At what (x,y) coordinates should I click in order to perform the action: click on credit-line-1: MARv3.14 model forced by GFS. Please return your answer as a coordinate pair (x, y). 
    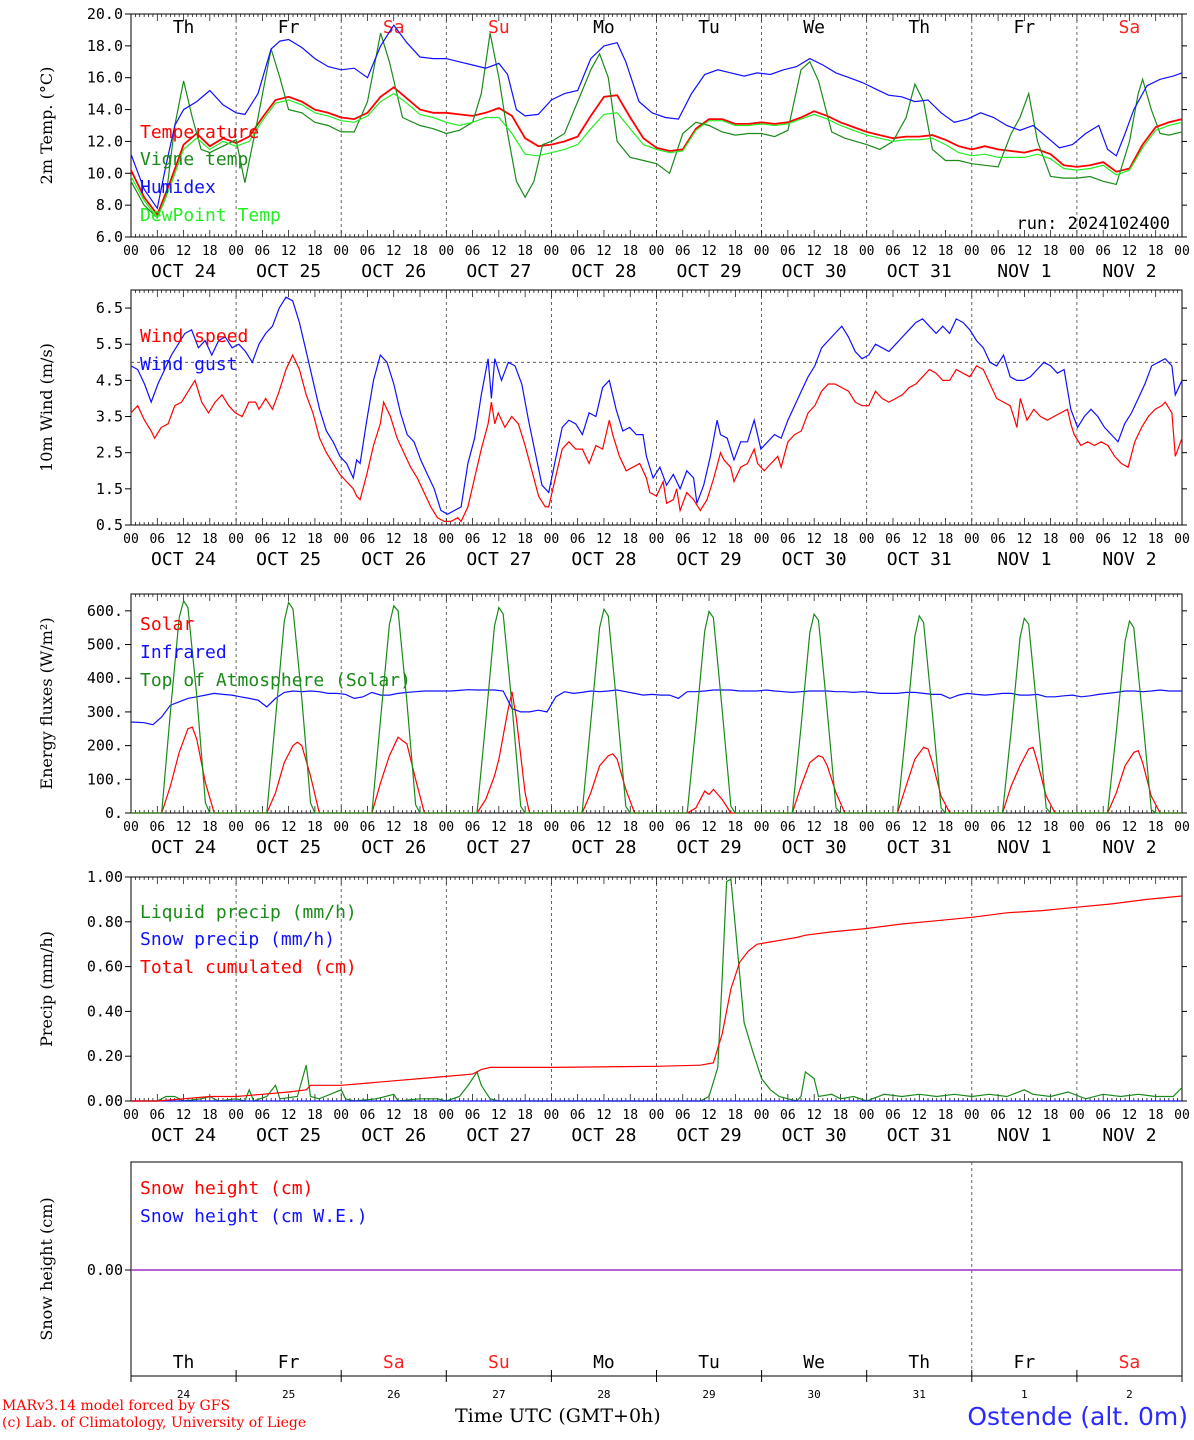
    Looking at the image, I should click on (116, 1406).